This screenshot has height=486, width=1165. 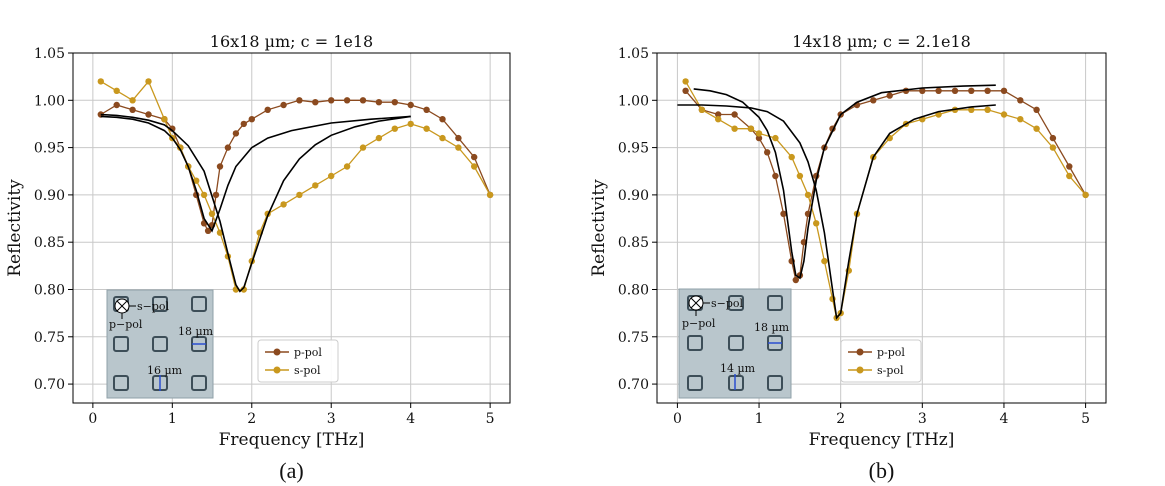 I want to click on panel-caption: (b), so click(x=882, y=470).